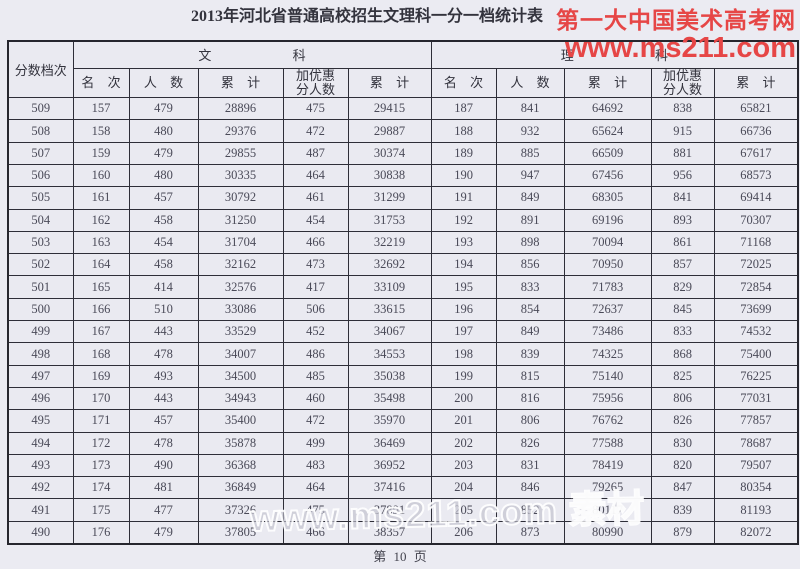  I want to click on value-cell: 947, so click(530, 175).